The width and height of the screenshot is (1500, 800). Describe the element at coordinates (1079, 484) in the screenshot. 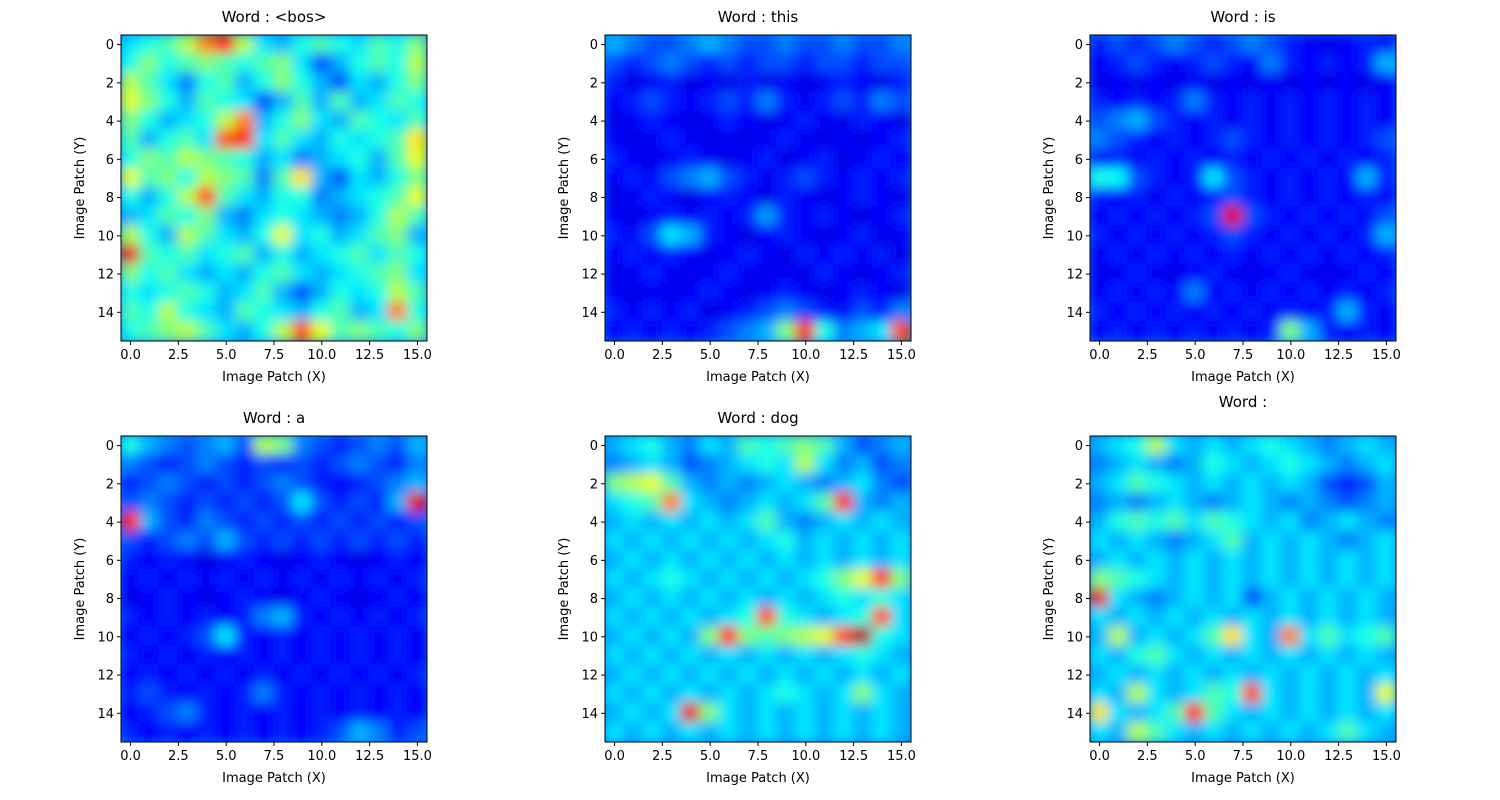

I see `y-tick-label: 2` at that location.